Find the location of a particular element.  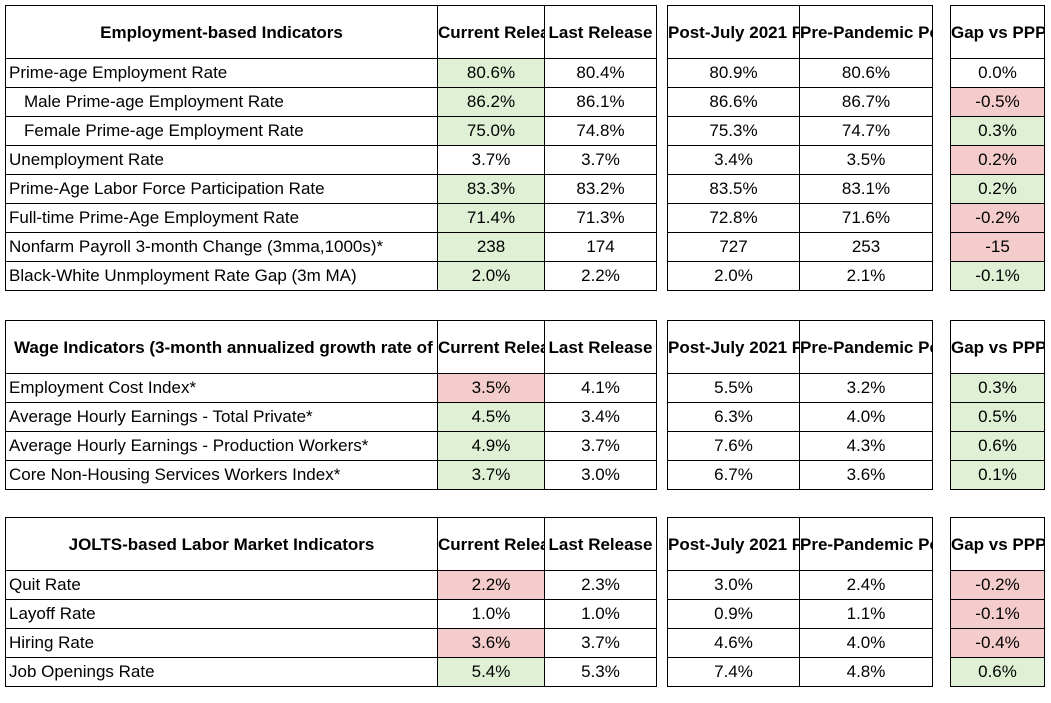

indicator-label: Quit Rate is located at coordinates (221, 585).